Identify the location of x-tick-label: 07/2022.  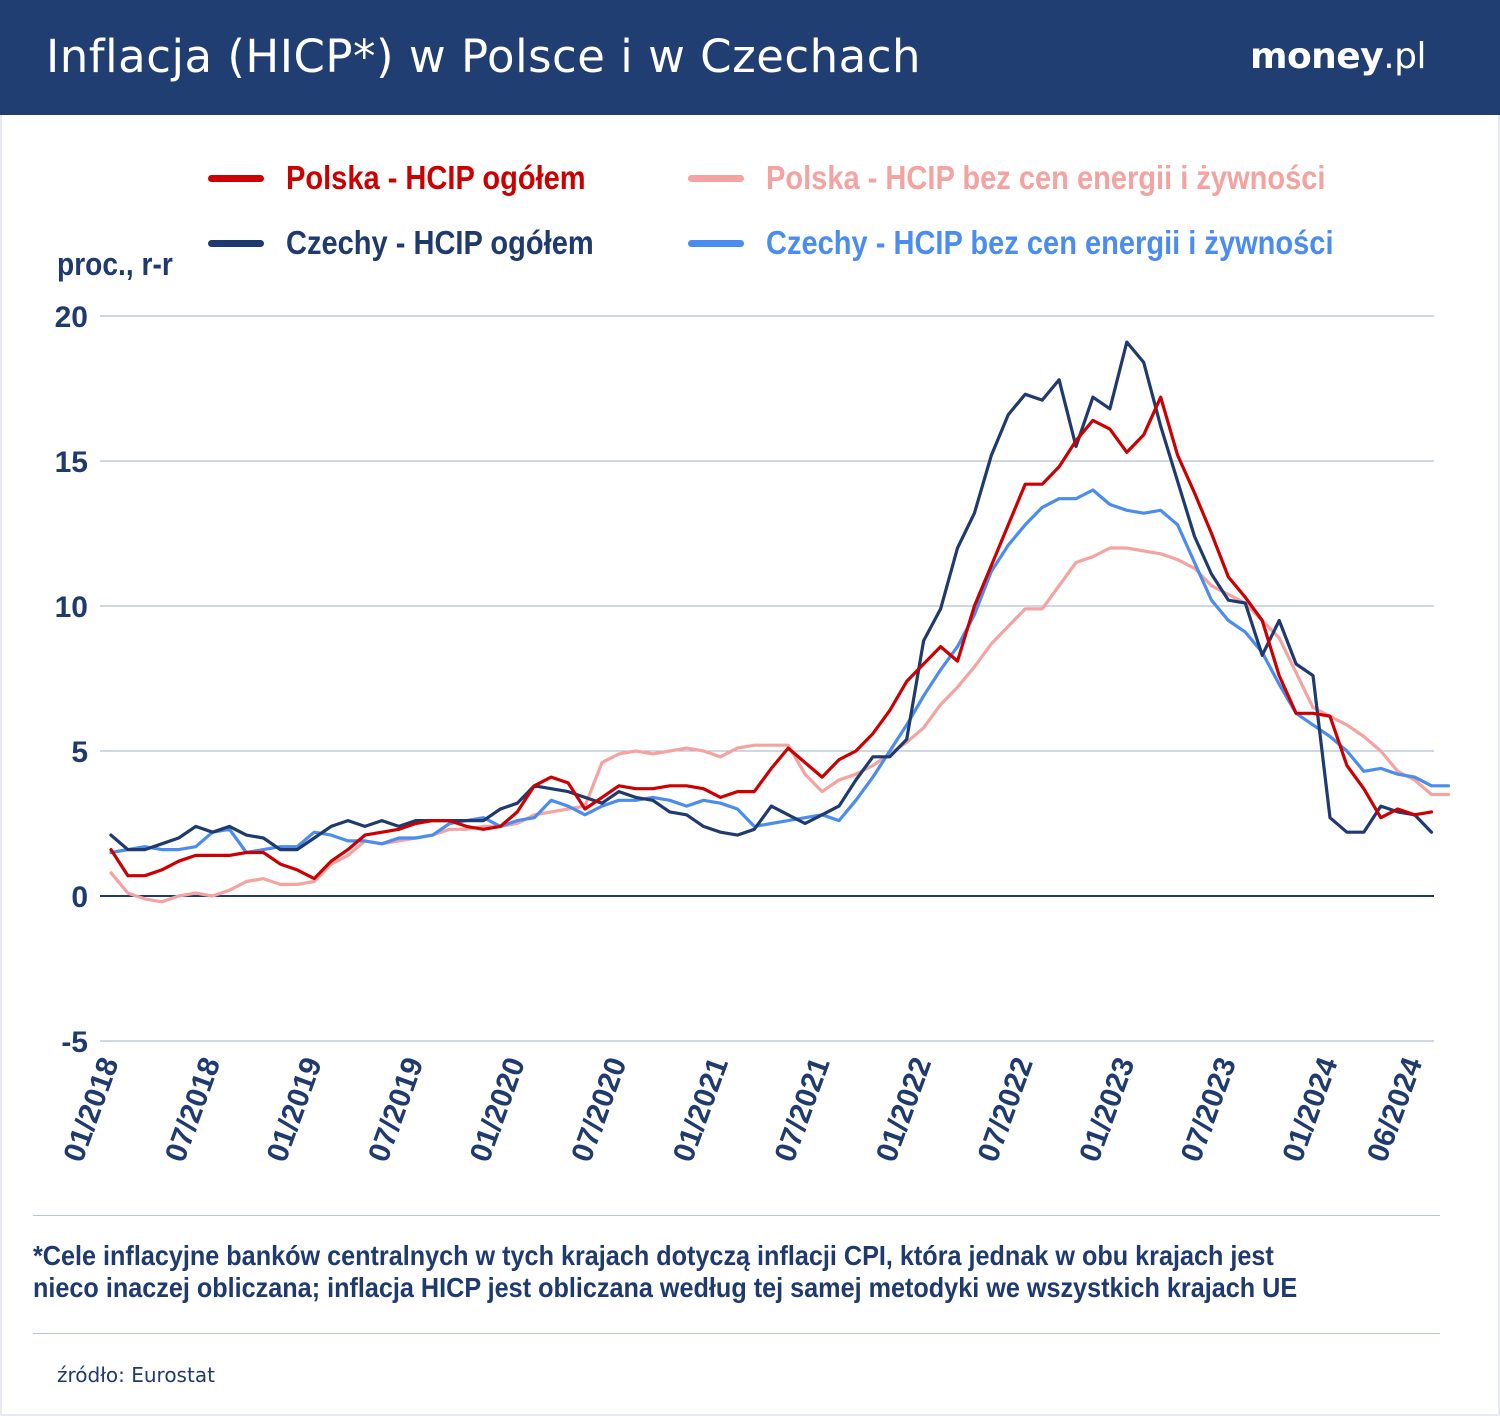
(1006, 1109).